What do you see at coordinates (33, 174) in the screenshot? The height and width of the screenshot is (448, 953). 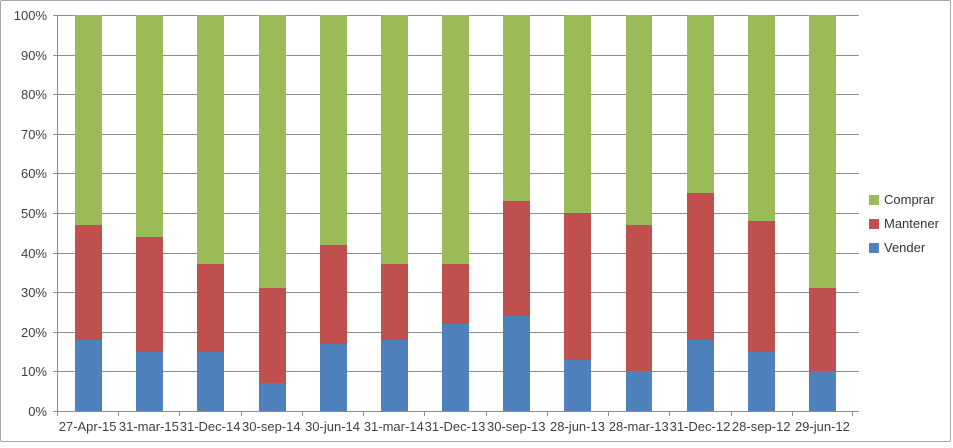 I see `y-axis-tick-label: 60%` at bounding box center [33, 174].